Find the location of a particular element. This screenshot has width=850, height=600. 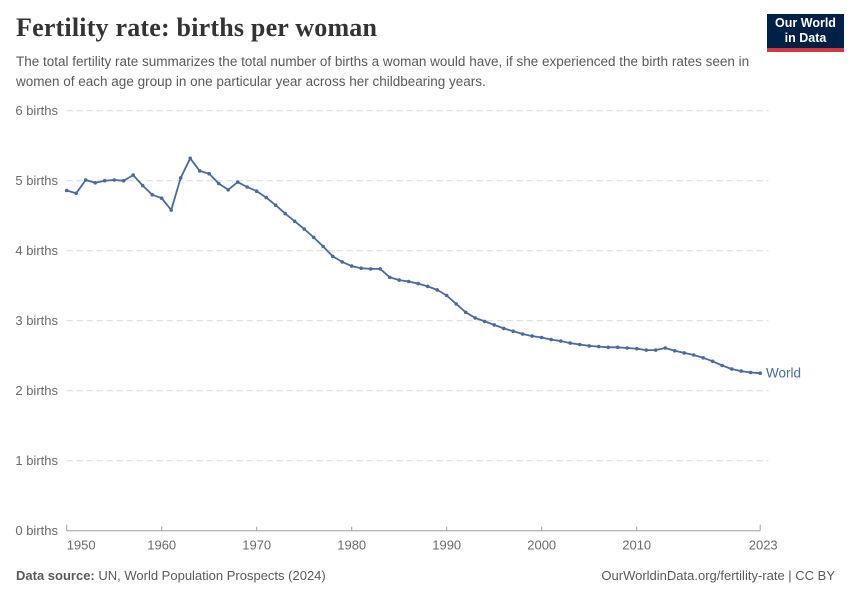

y-axis-label: 3 births is located at coordinates (36, 320).